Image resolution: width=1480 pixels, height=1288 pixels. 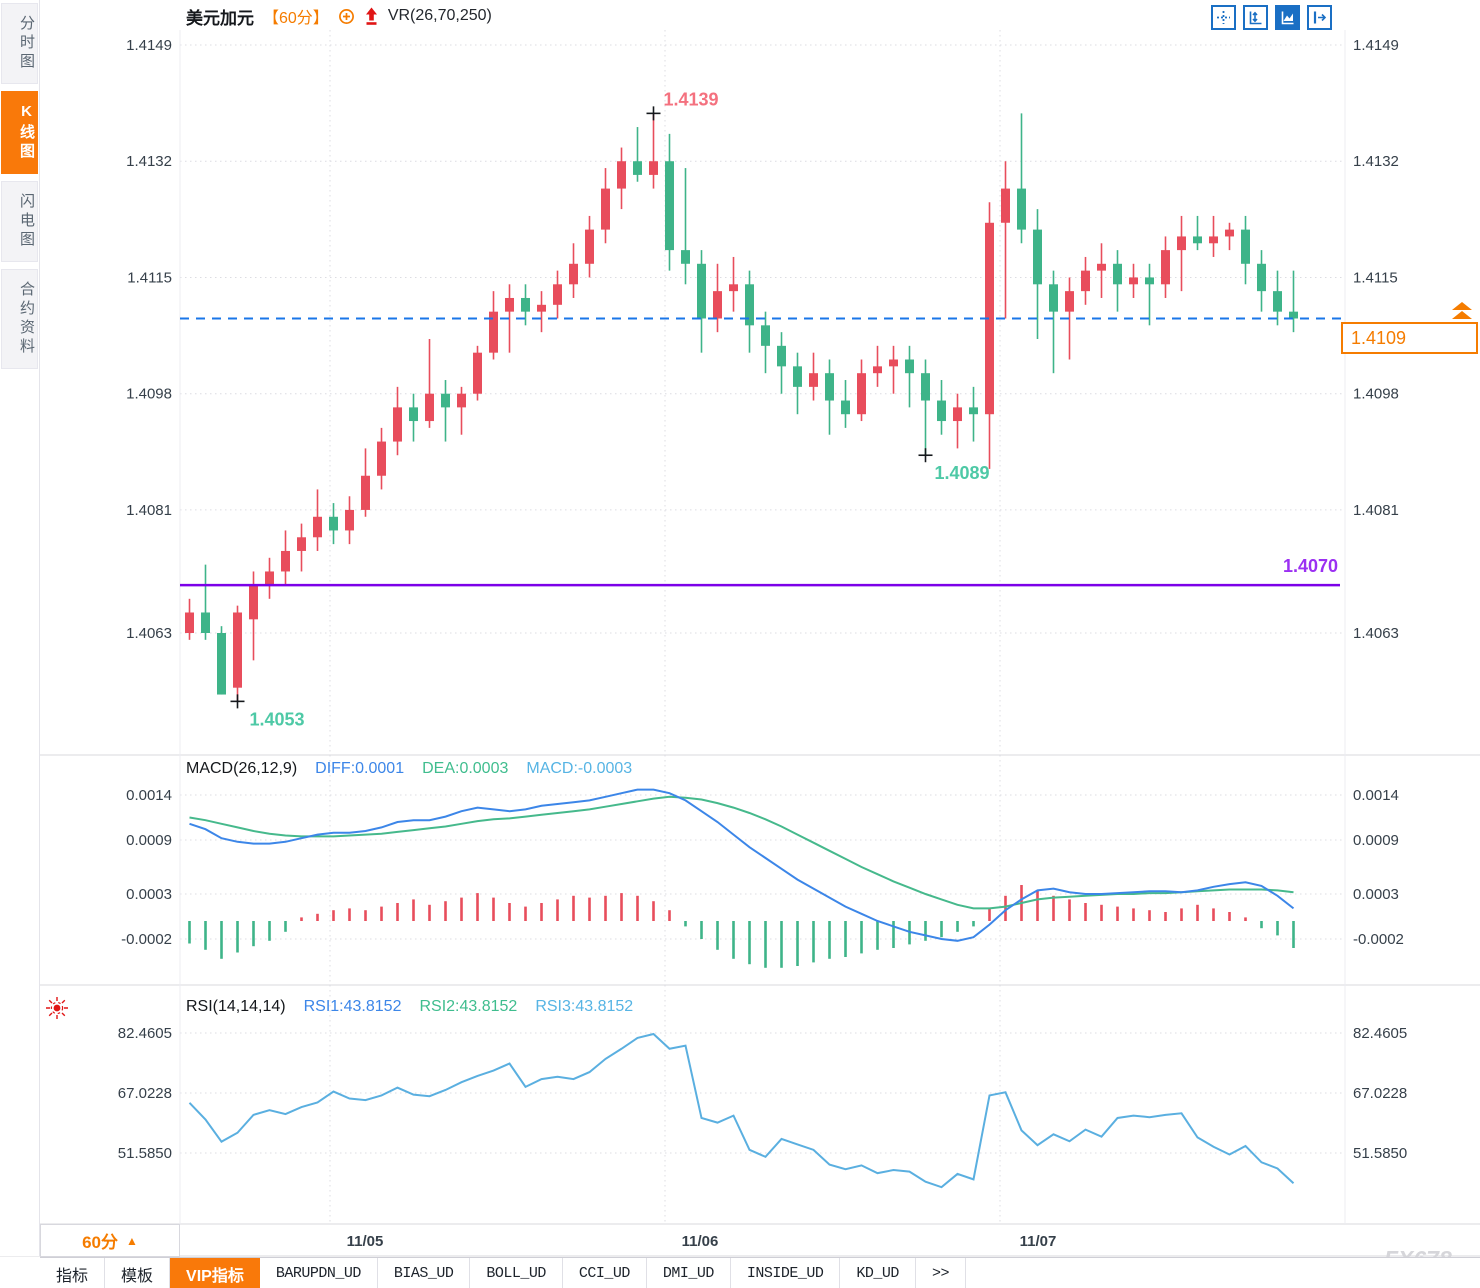 I want to click on rsi2-value: RSI2:43.8152, so click(x=468, y=1006).